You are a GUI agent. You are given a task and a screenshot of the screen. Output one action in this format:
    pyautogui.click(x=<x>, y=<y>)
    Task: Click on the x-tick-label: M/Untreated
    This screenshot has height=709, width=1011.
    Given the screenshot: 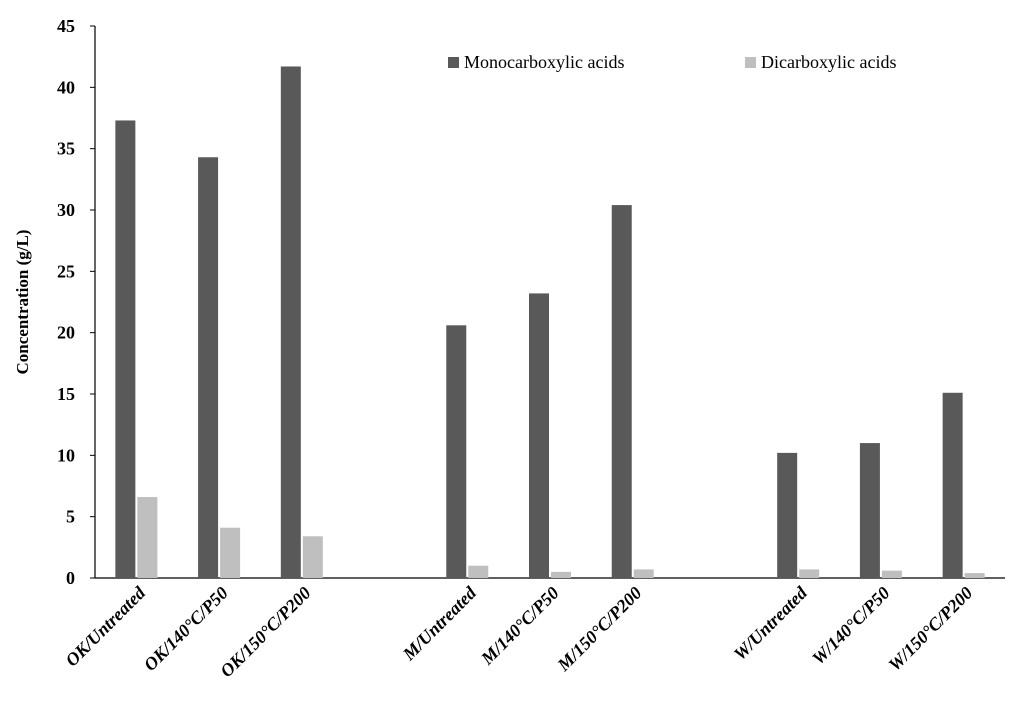 What is the action you would take?
    pyautogui.click(x=439, y=623)
    